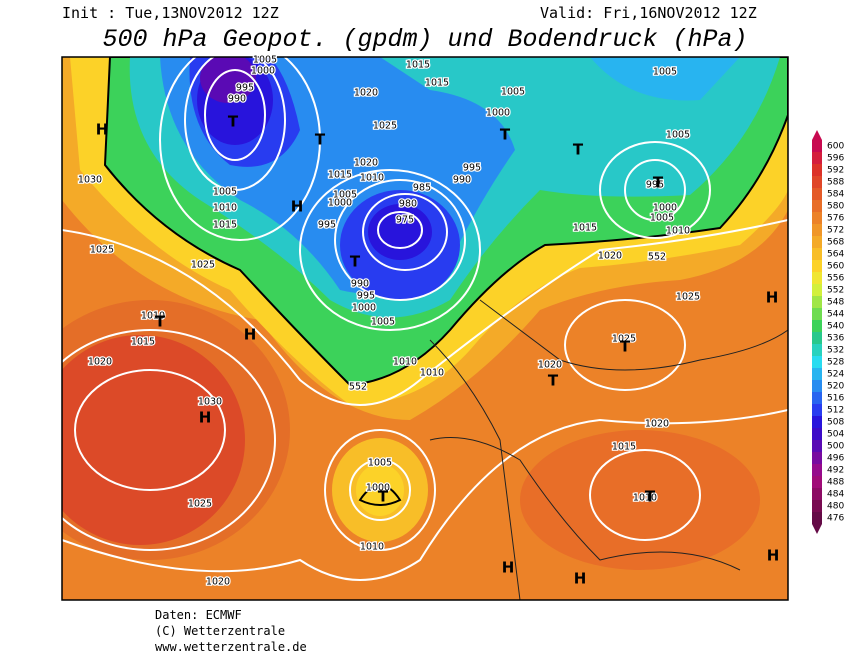  What do you see at coordinates (835, 483) in the screenshot?
I see `colorbar-label: 488` at bounding box center [835, 483].